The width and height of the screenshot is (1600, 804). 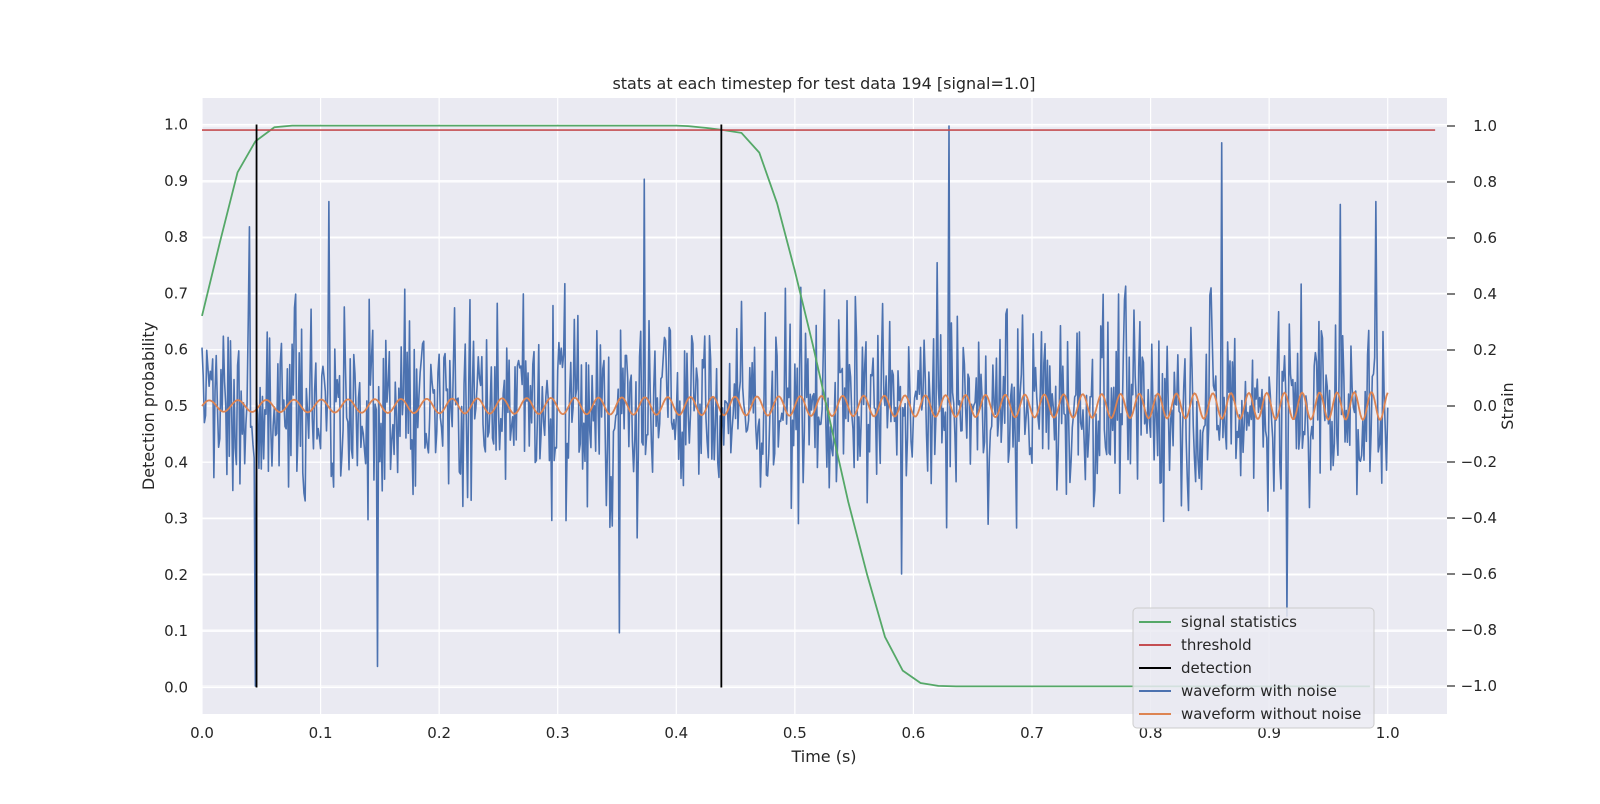 What do you see at coordinates (795, 733) in the screenshot?
I see `x-tick-label: 0.5` at bounding box center [795, 733].